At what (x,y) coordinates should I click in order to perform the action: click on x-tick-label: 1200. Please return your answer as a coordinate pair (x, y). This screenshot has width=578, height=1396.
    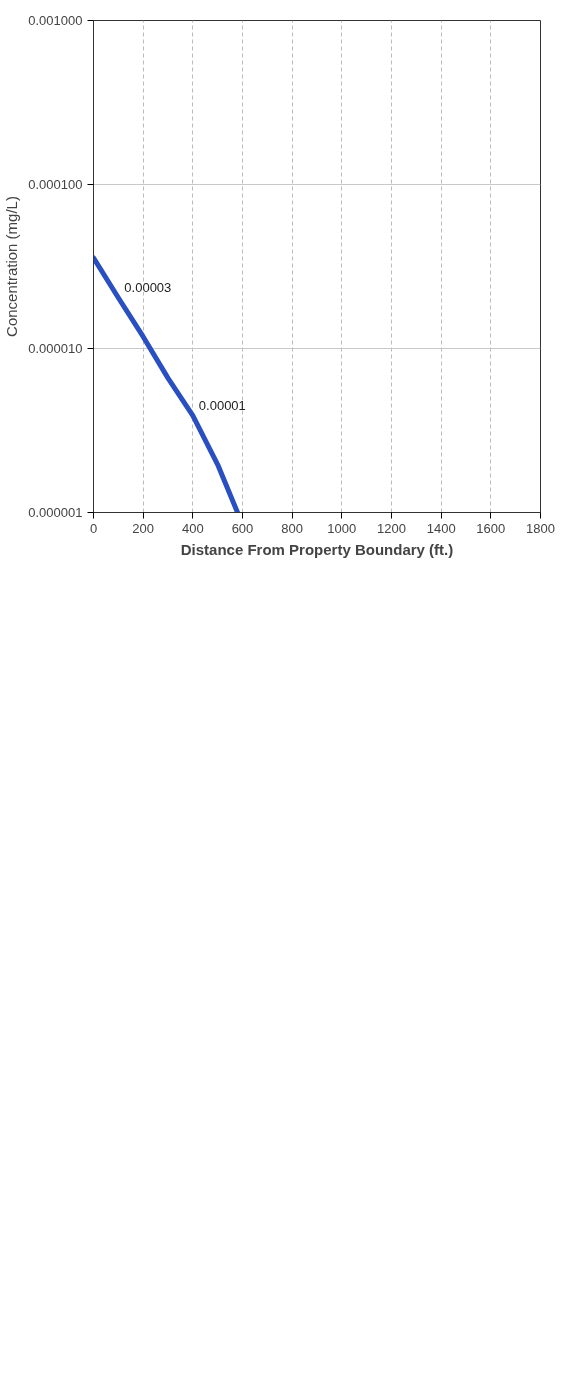
    Looking at the image, I should click on (391, 528).